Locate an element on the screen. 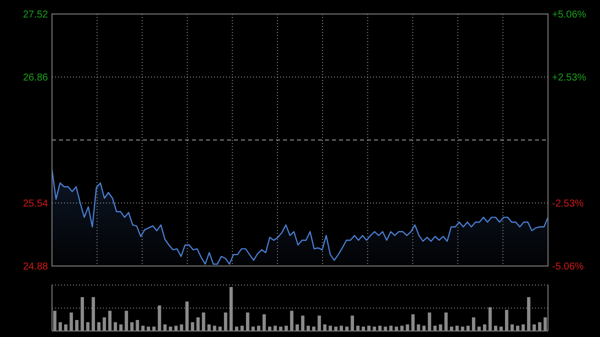  y2-tick-label: -5.06% is located at coordinates (568, 267).